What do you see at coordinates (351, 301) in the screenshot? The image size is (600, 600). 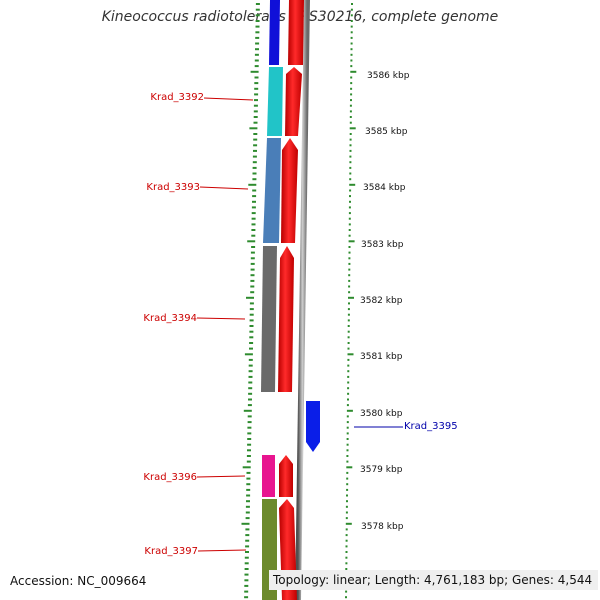 I see `right-tick-column` at bounding box center [351, 301].